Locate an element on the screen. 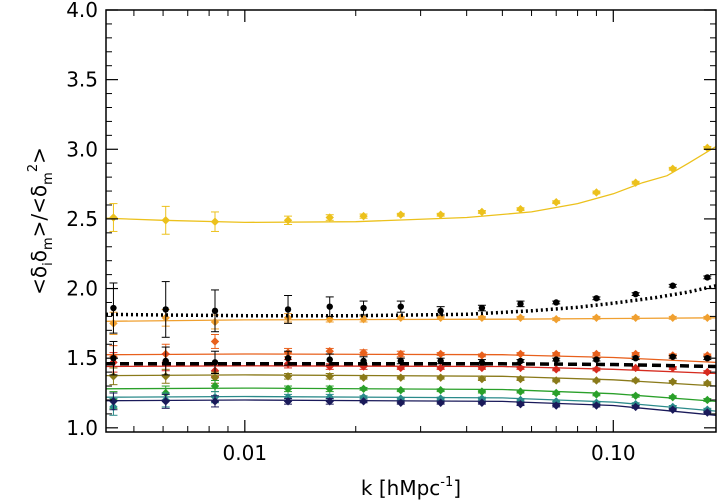  y-axis-title: <δiδm>/<δm2> is located at coordinates (41, 221).